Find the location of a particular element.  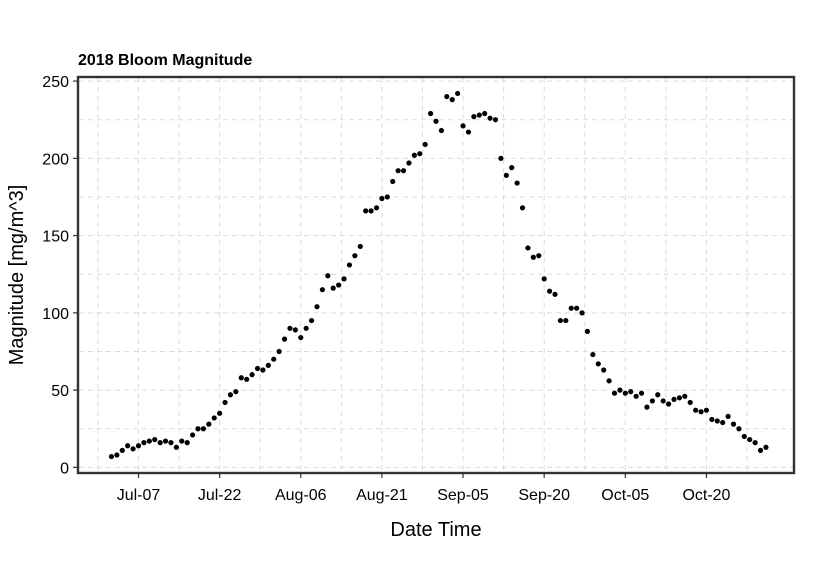

x-axis-title: Date Time is located at coordinates (435, 530).